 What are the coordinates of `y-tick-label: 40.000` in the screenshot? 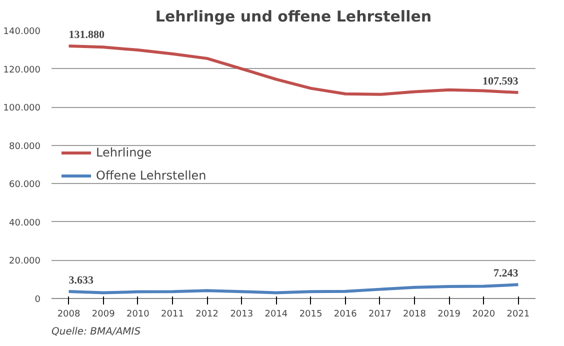 It's located at (25, 223).